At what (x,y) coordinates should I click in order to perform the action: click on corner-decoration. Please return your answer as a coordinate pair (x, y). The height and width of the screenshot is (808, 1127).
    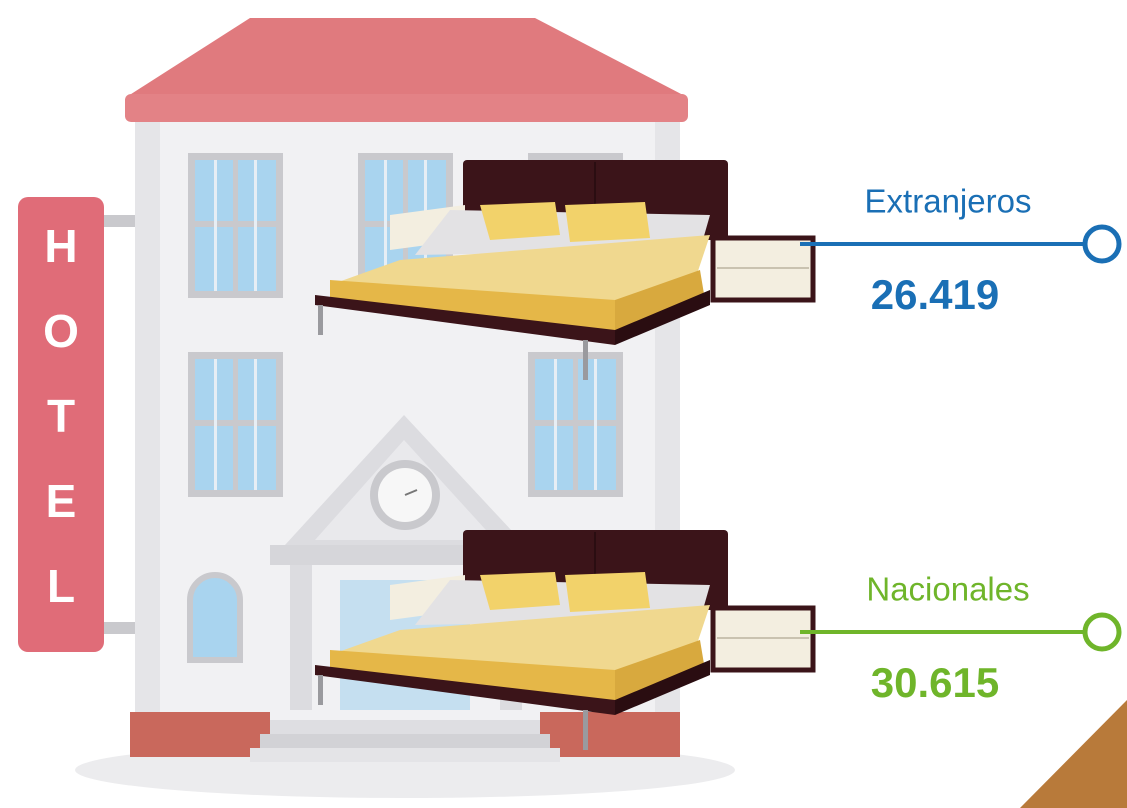
    Looking at the image, I should click on (1073, 754).